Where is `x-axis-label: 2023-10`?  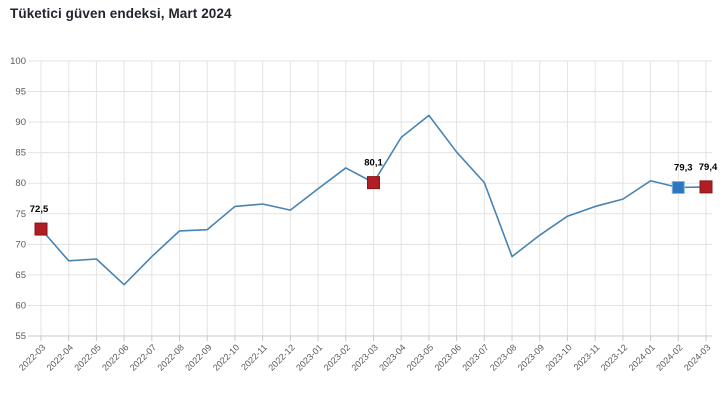
x-axis-label: 2023-10 is located at coordinates (558, 357).